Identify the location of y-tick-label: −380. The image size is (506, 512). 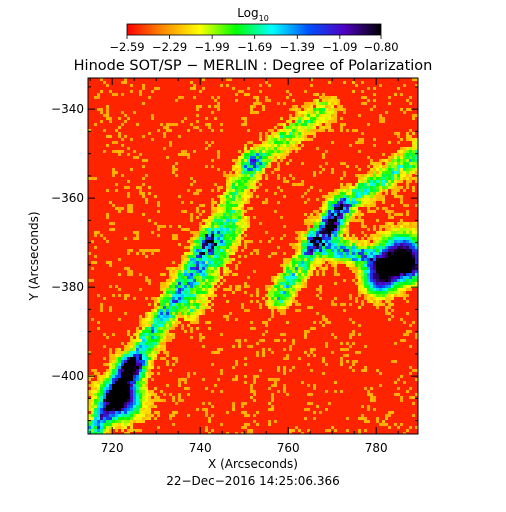
(67, 287).